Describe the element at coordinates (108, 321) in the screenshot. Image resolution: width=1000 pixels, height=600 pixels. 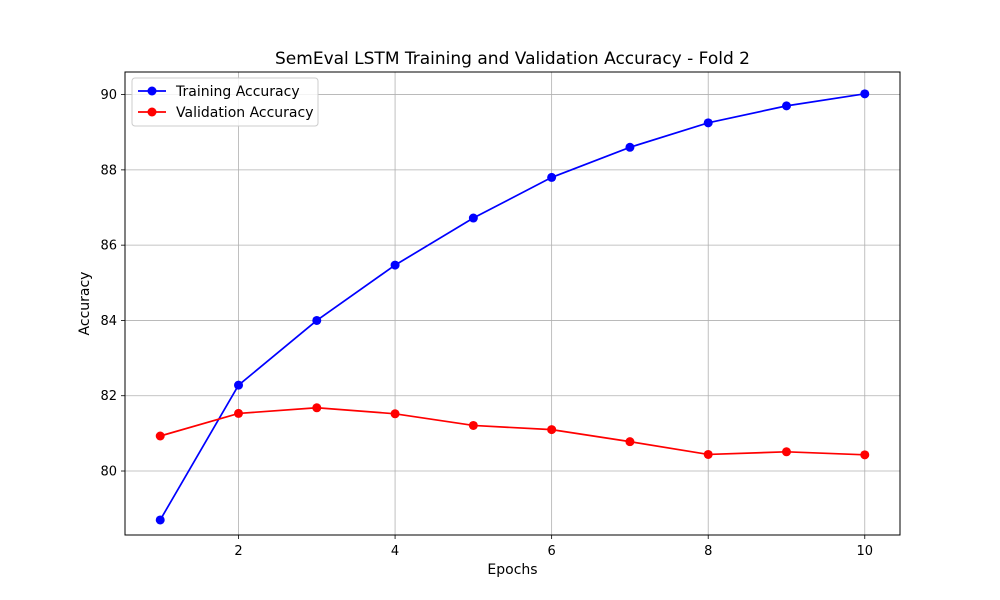
I see `y-tick-label: 84` at that location.